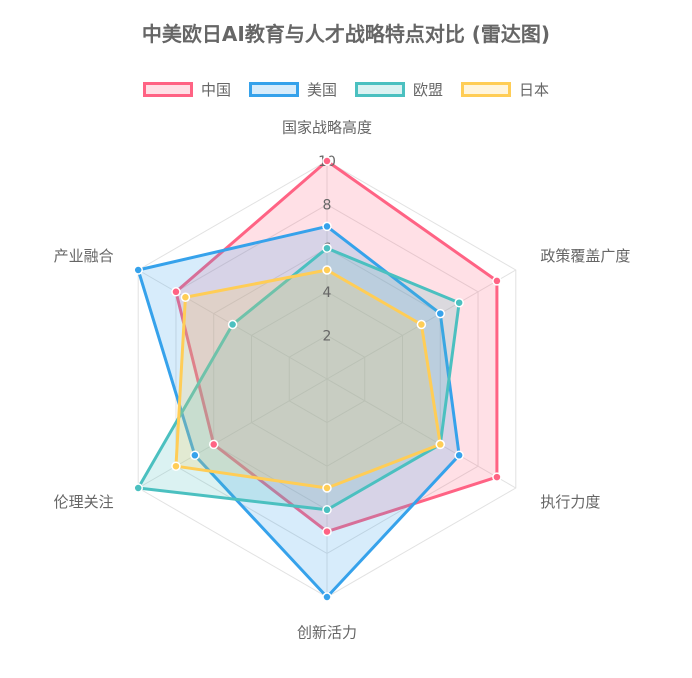 This screenshot has width=692, height=678. Describe the element at coordinates (570, 502) in the screenshot. I see `axis-label-3: 执行力度` at that location.